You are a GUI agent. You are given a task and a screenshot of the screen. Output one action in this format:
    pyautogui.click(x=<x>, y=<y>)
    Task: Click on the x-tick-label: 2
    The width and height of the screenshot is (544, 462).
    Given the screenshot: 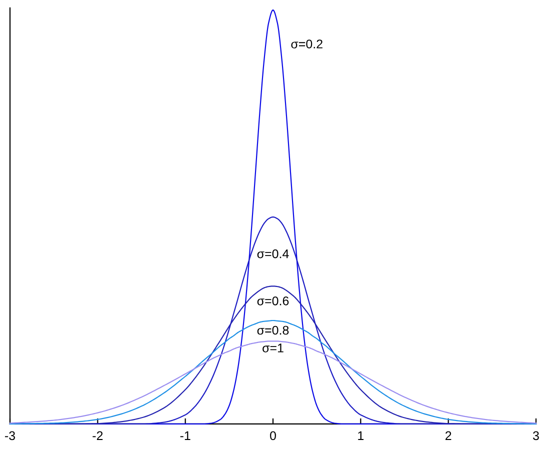 What is the action you would take?
    pyautogui.click(x=448, y=435)
    